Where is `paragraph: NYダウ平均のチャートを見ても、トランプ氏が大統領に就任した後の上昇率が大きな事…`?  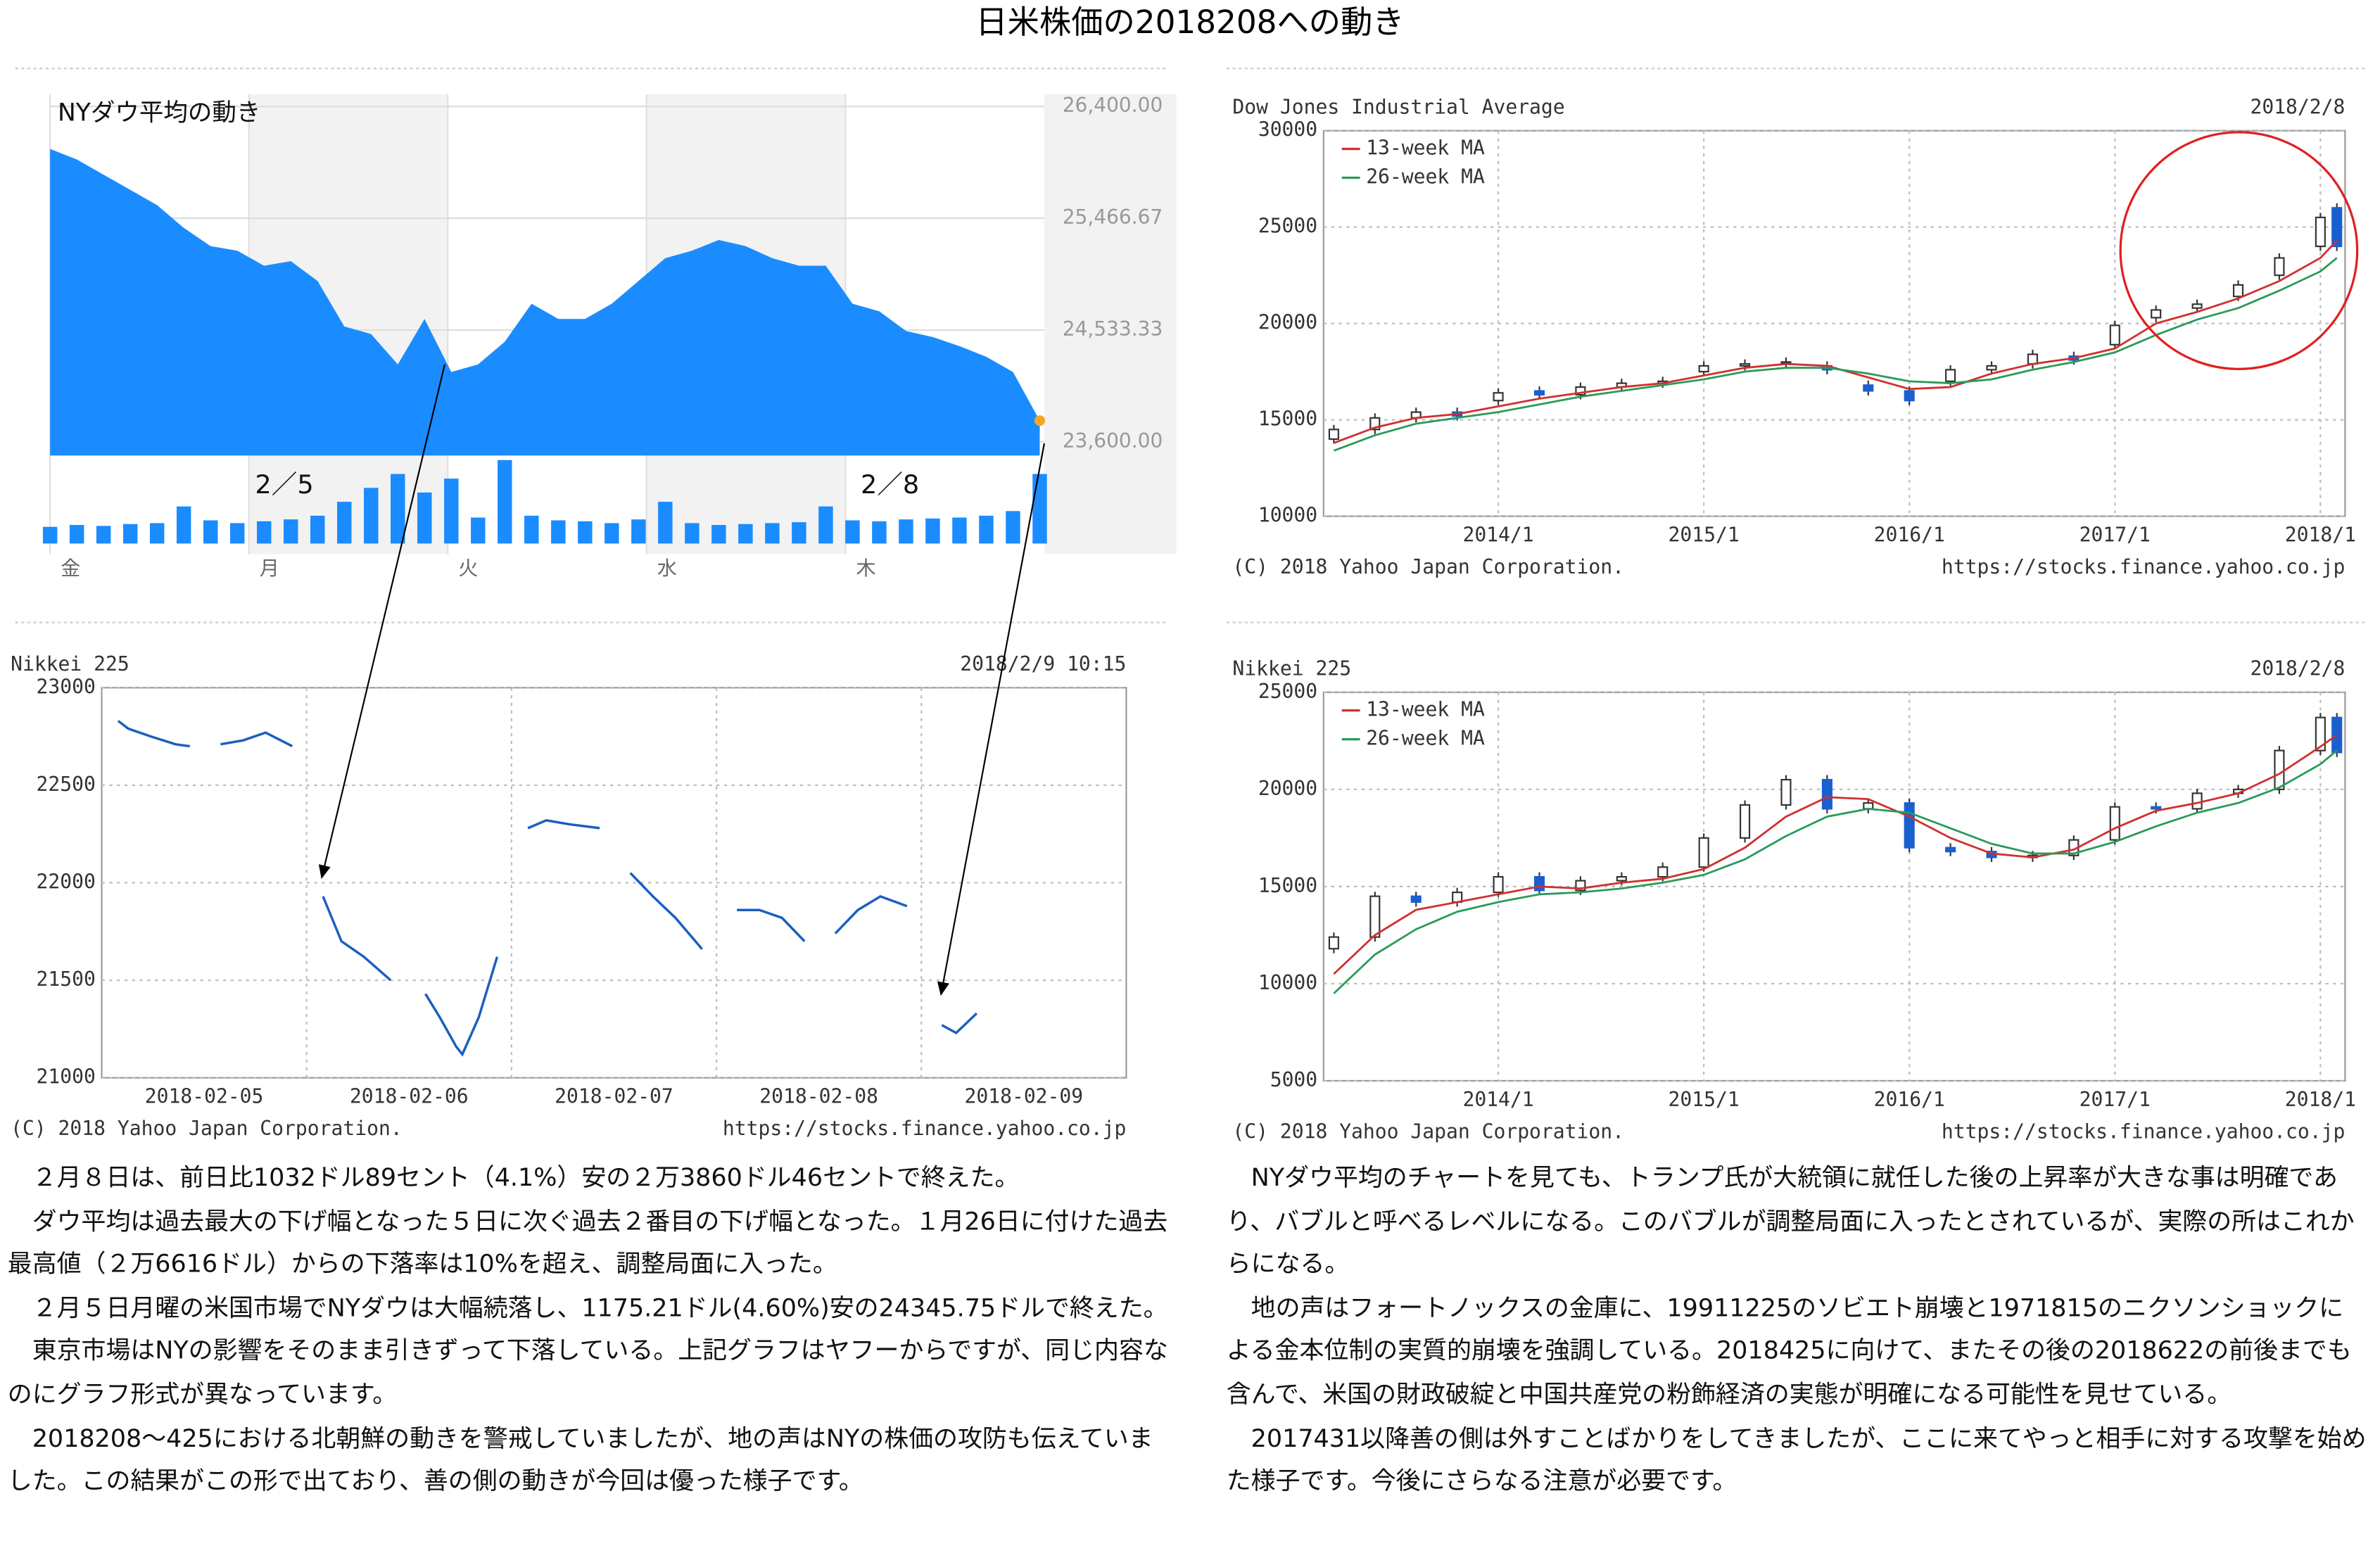 paragraph: NYダウ平均のチャートを見ても、トランプ氏が大統領に就任した後の上昇率が大きな事… is located at coordinates (1791, 1220).